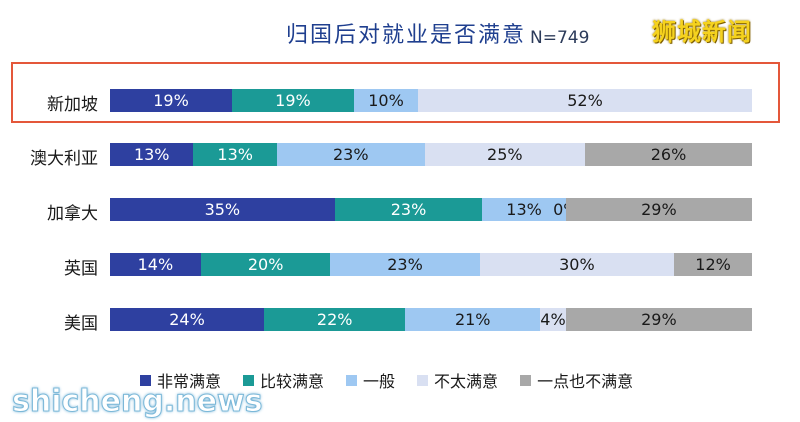  I want to click on data-label: 35%, so click(222, 209).